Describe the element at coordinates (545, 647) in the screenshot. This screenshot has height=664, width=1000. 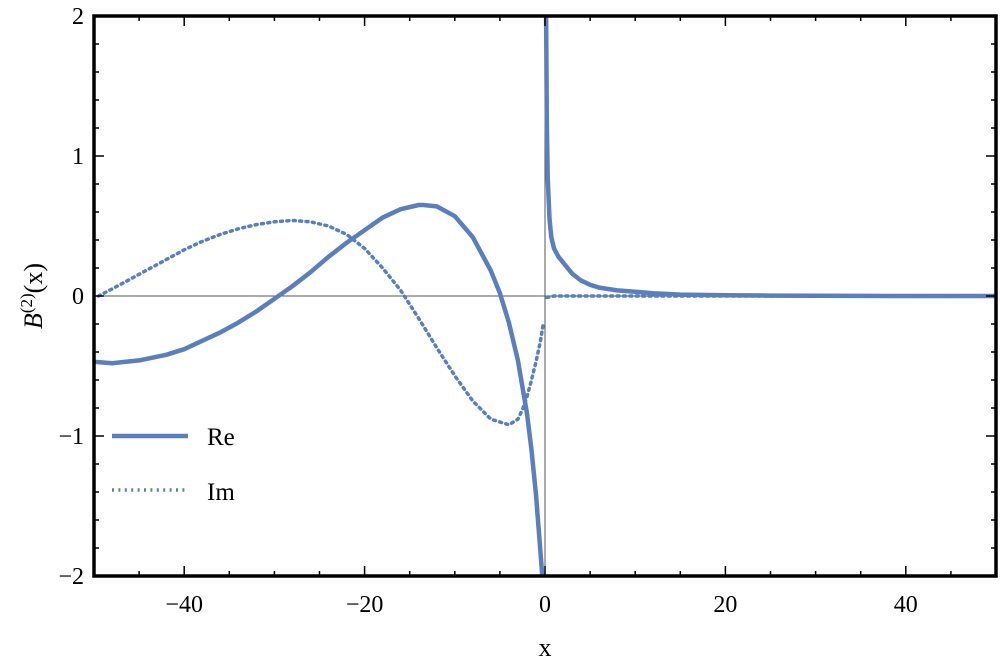
I see `x-axis-title: x` at that location.